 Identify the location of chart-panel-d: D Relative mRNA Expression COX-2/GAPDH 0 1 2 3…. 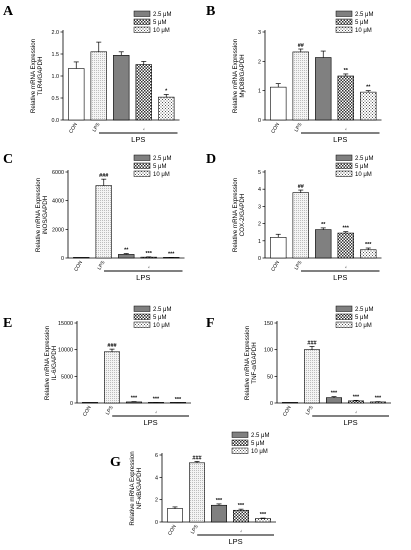
(294, 217).